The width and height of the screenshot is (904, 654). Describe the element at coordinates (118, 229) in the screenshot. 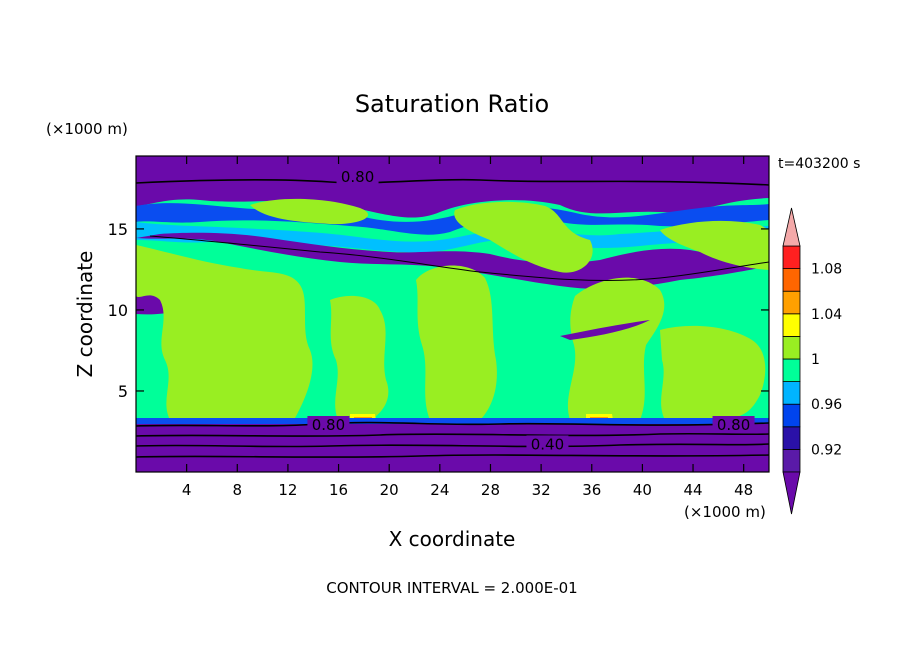

I see `y-tick-label: 15` at that location.